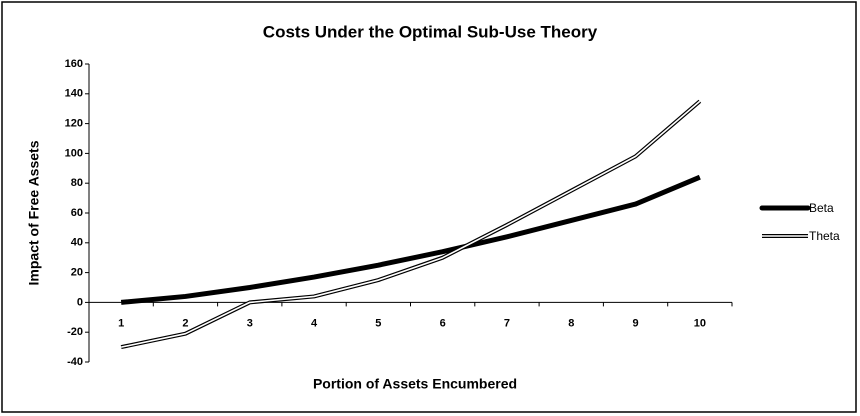  I want to click on x-tick-label: 9, so click(635, 323).